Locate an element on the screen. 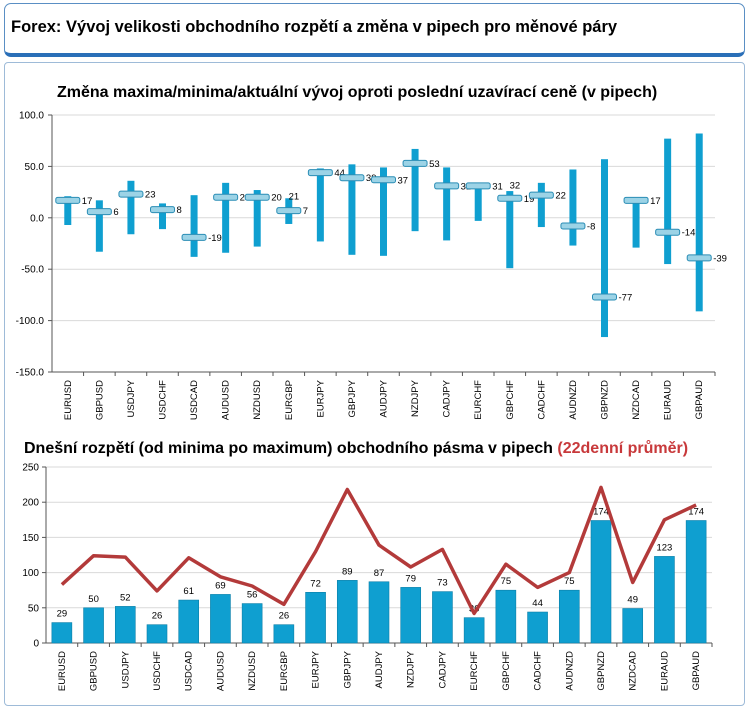 Image resolution: width=754 pixels, height=708 pixels. chart2-category-label: EURJPY is located at coordinates (316, 669).